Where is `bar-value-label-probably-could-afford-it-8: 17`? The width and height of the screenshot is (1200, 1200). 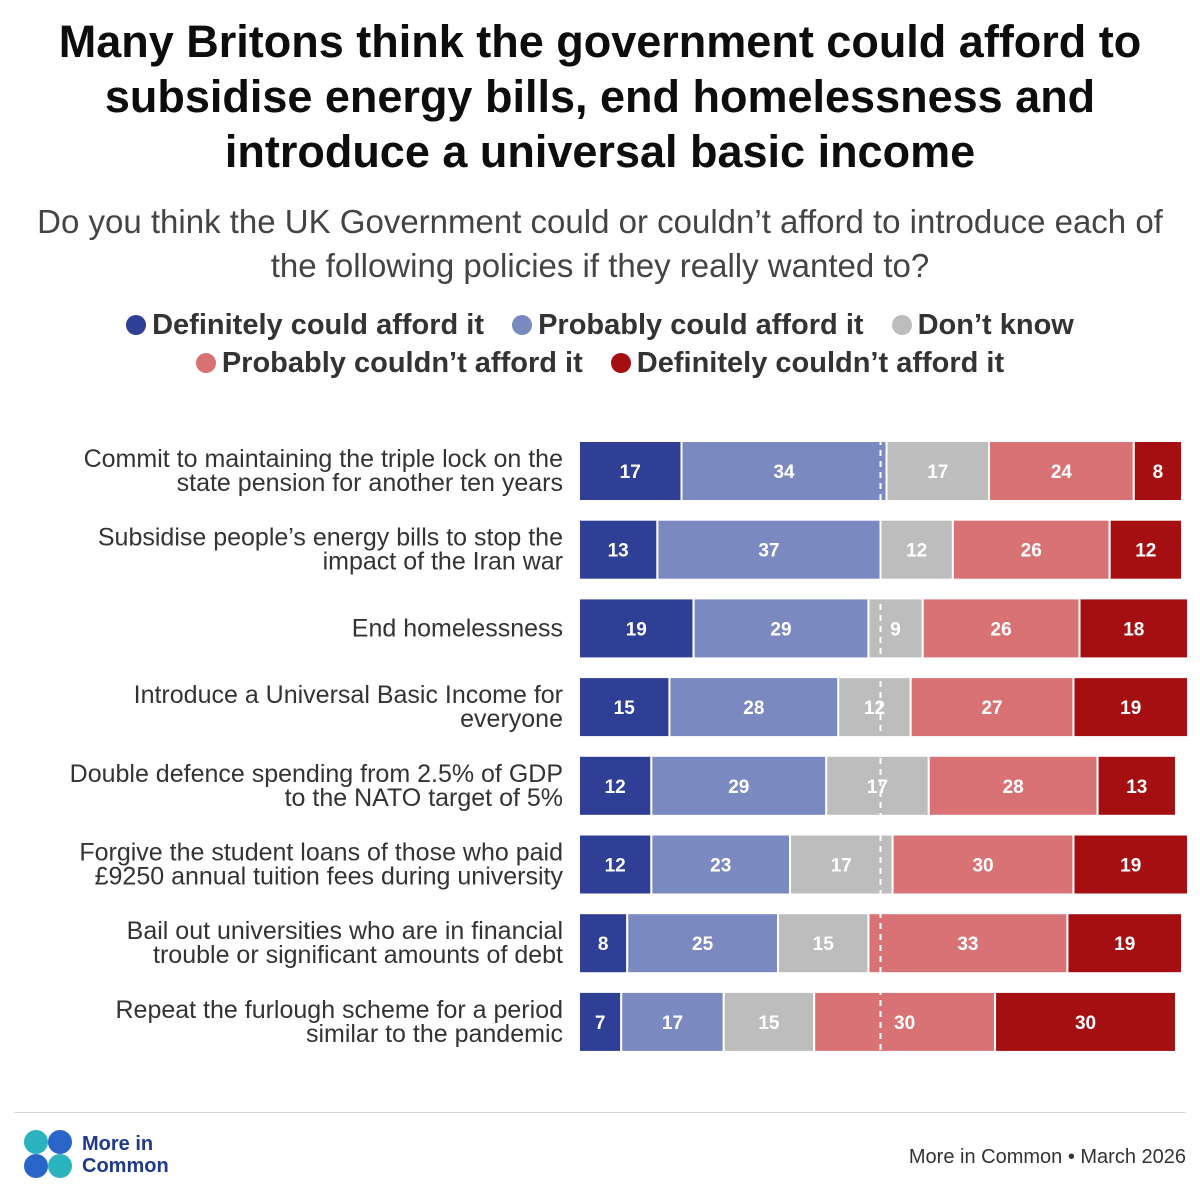
bar-value-label-probably-could-afford-it-8: 17 is located at coordinates (672, 1023).